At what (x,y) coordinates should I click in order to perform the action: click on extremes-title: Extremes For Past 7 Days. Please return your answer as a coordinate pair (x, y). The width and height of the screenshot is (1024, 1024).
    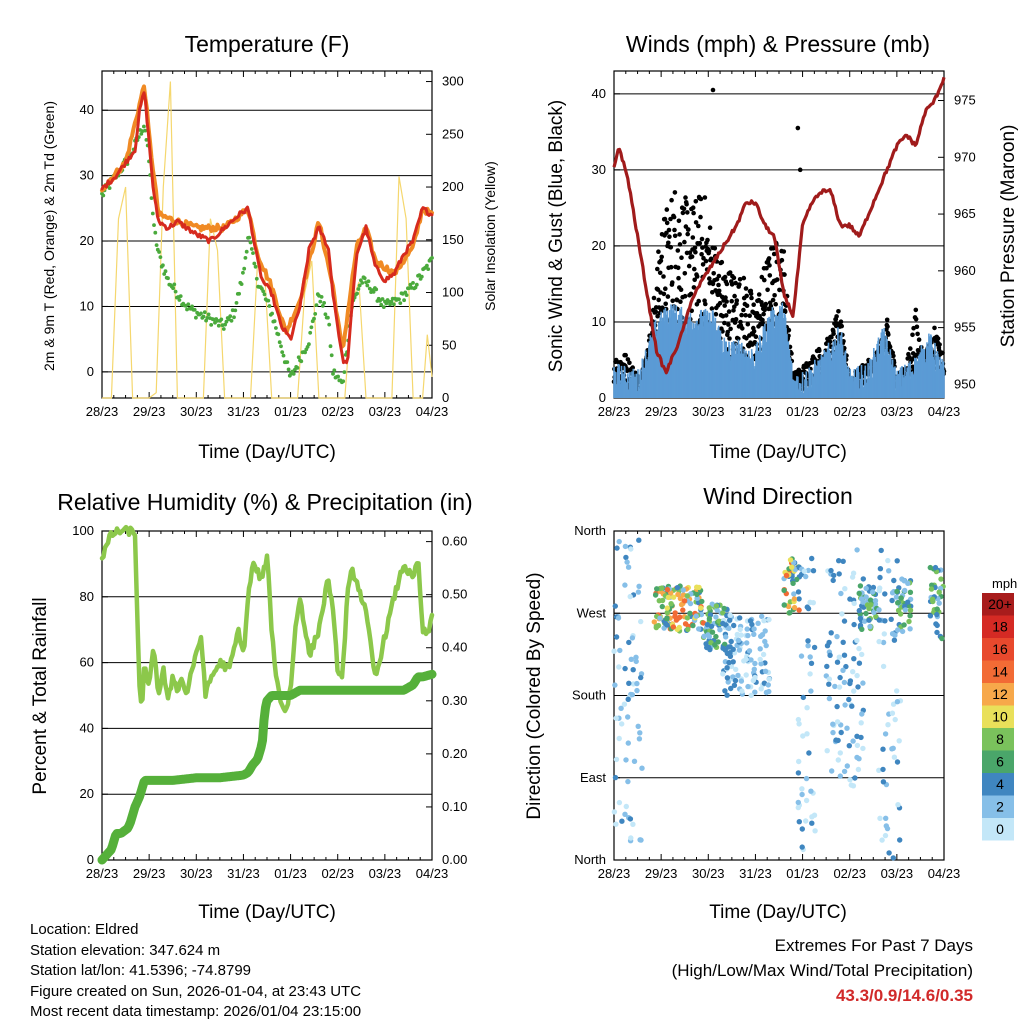
    Looking at the image, I should click on (873, 945).